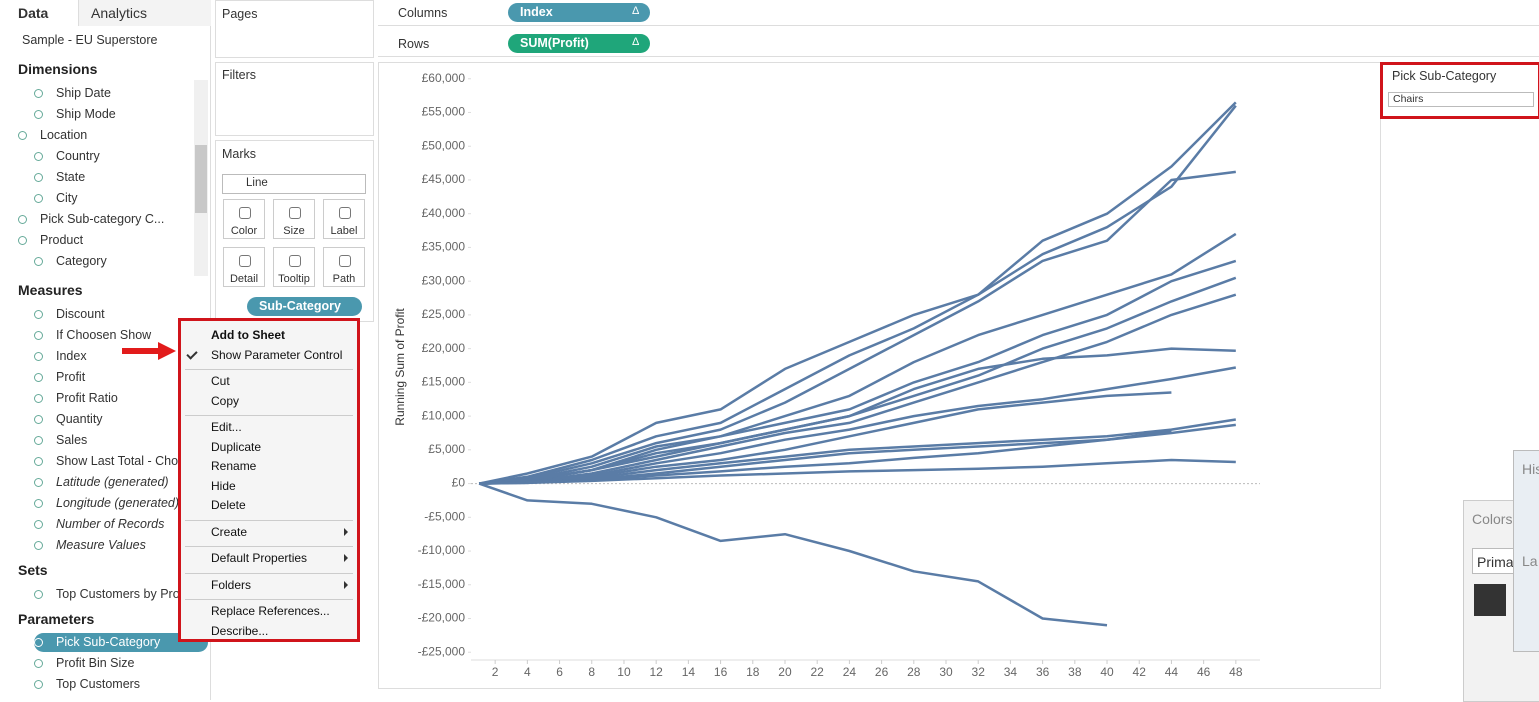  I want to click on y-axis-title: Running Sum of Profit, so click(400, 367).